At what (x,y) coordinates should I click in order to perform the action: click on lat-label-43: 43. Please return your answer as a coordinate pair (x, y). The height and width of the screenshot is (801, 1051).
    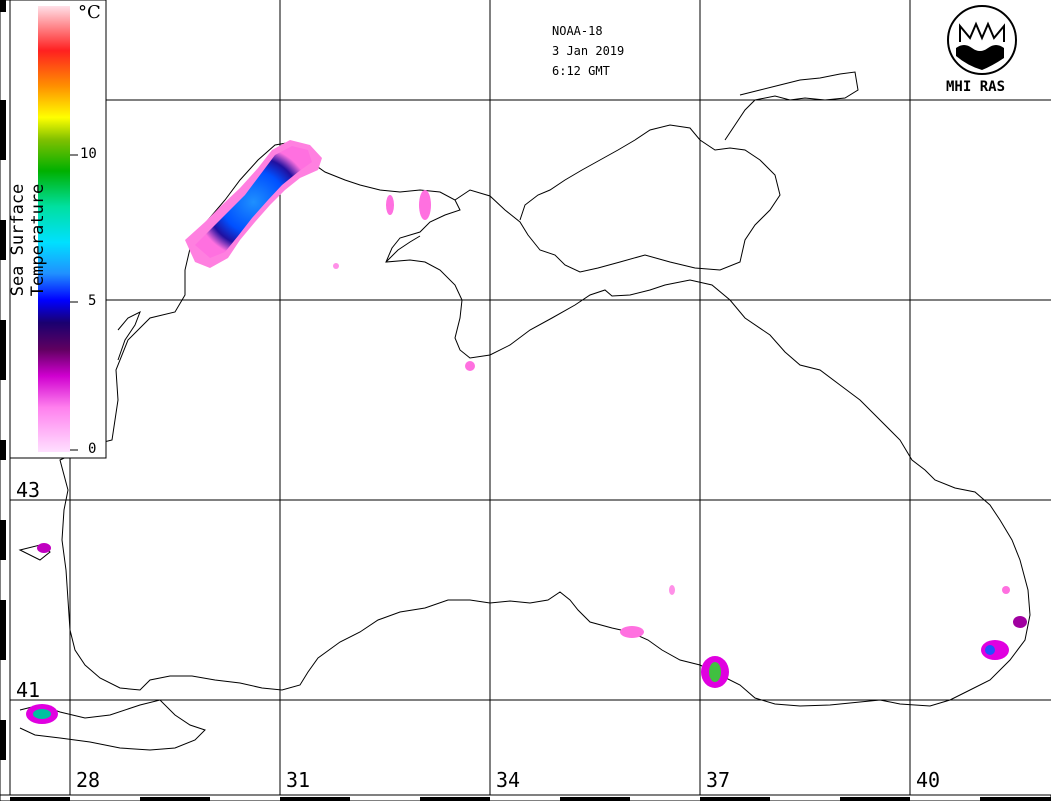
    Looking at the image, I should click on (28, 490).